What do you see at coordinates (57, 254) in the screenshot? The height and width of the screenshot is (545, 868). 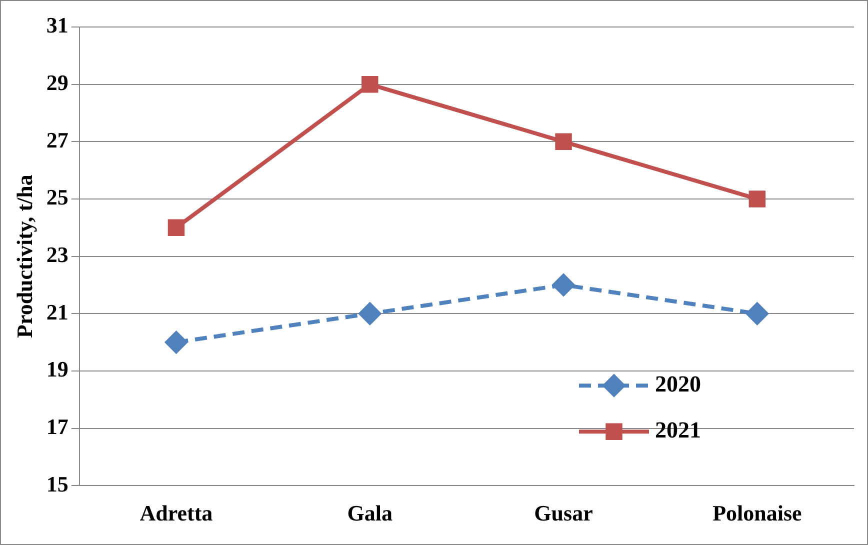 I see `y-tick-label: 23` at bounding box center [57, 254].